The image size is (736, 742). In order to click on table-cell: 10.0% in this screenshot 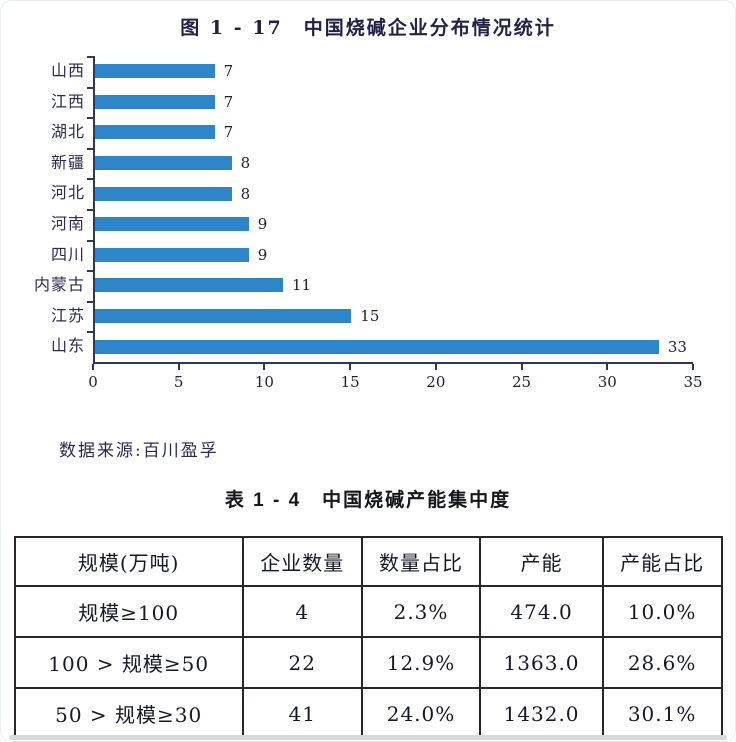, I will do `click(662, 611)`.